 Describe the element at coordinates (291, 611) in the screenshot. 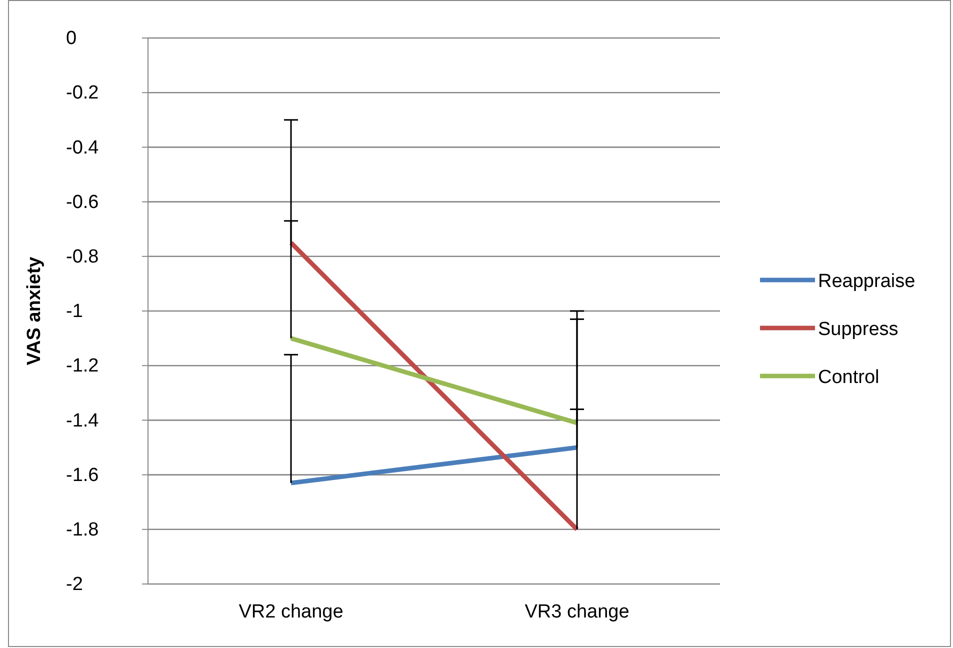

I see `x-tick-label: VR2 change` at that location.